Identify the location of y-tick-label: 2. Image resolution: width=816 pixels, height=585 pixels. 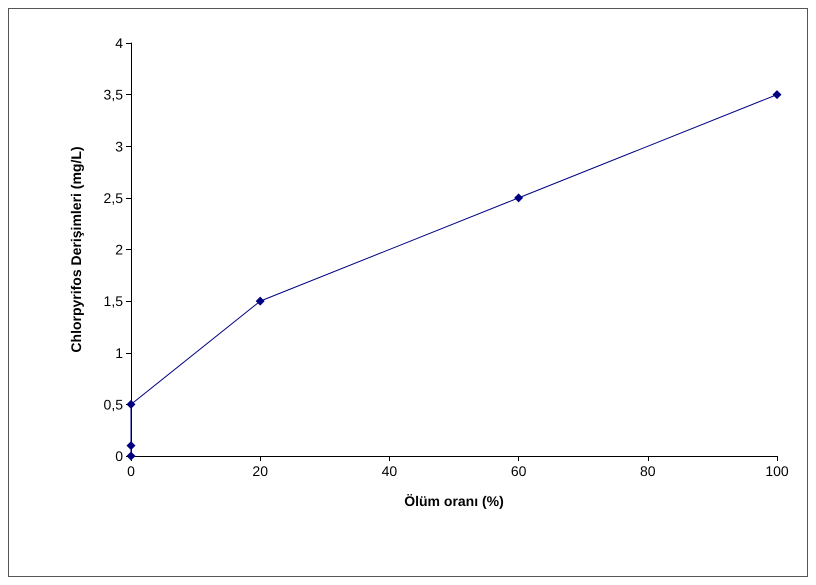
(119, 250).